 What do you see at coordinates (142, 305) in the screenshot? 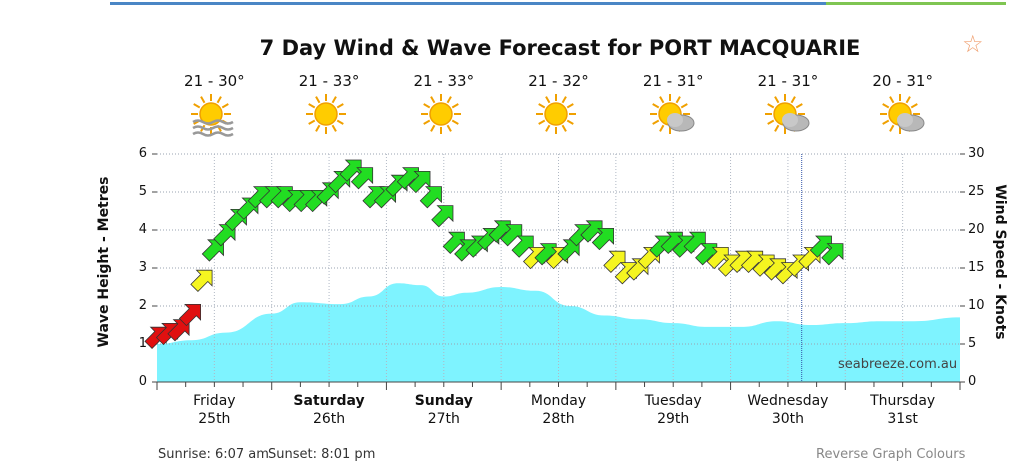
I see `y-left-tick-label: 2` at bounding box center [142, 305].